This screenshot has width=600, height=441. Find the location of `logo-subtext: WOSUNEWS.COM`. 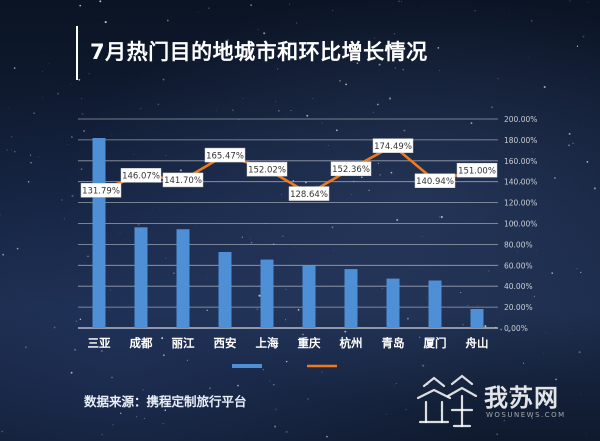

logo-subtext: WOSUNEWS.COM is located at coordinates (526, 415).